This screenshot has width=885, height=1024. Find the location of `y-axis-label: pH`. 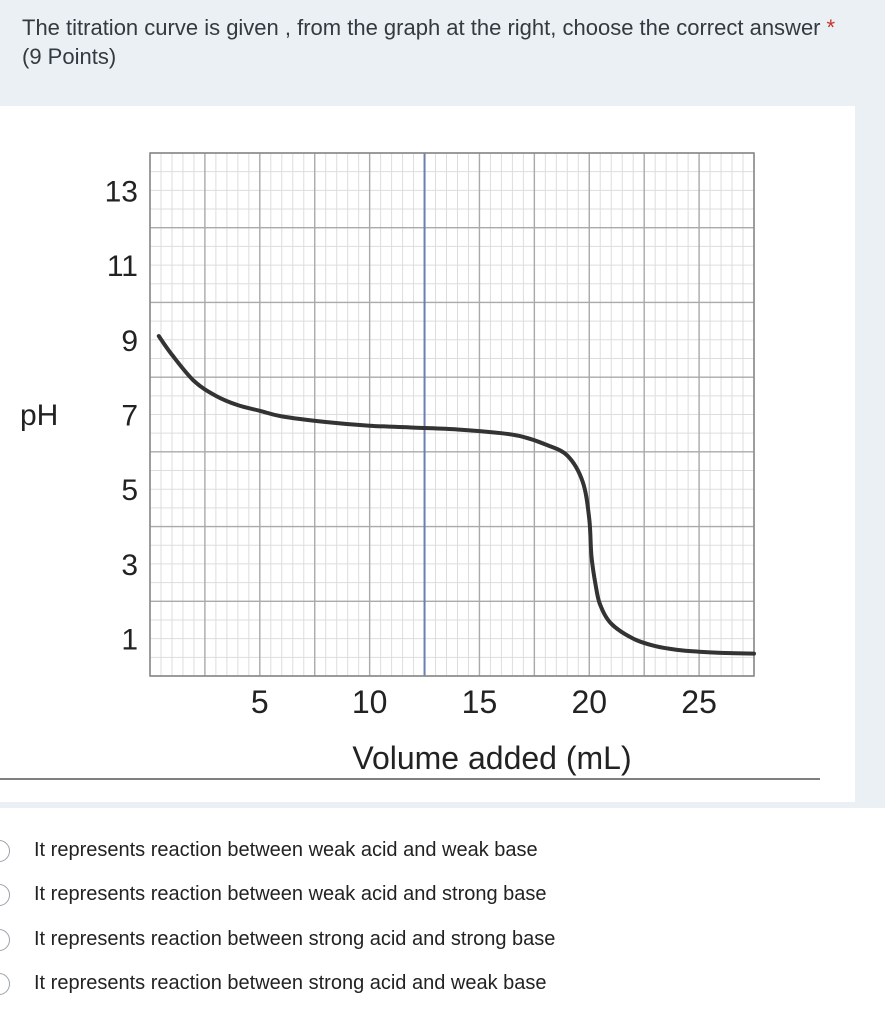

y-axis-label: pH is located at coordinates (39, 415).